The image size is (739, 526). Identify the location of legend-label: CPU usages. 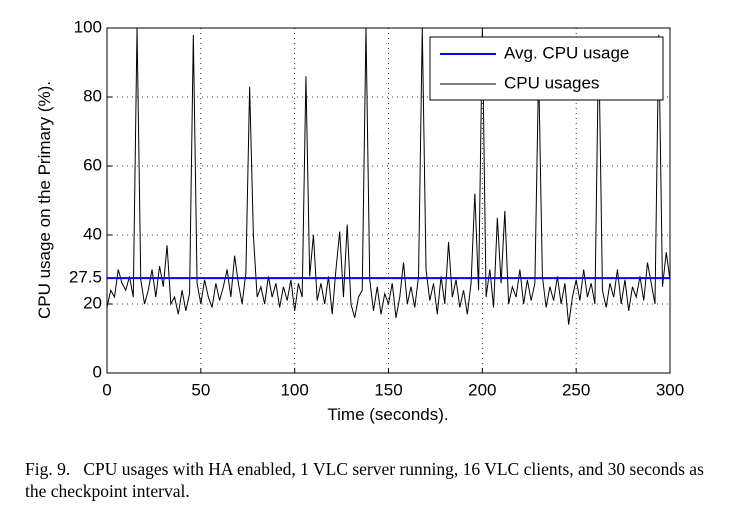
(551, 82).